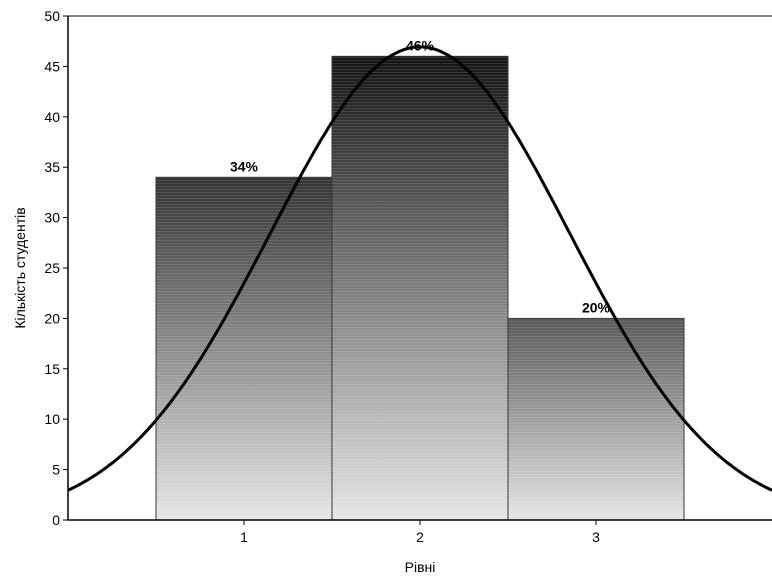  I want to click on x-axis-title: Рівні, so click(420, 567).